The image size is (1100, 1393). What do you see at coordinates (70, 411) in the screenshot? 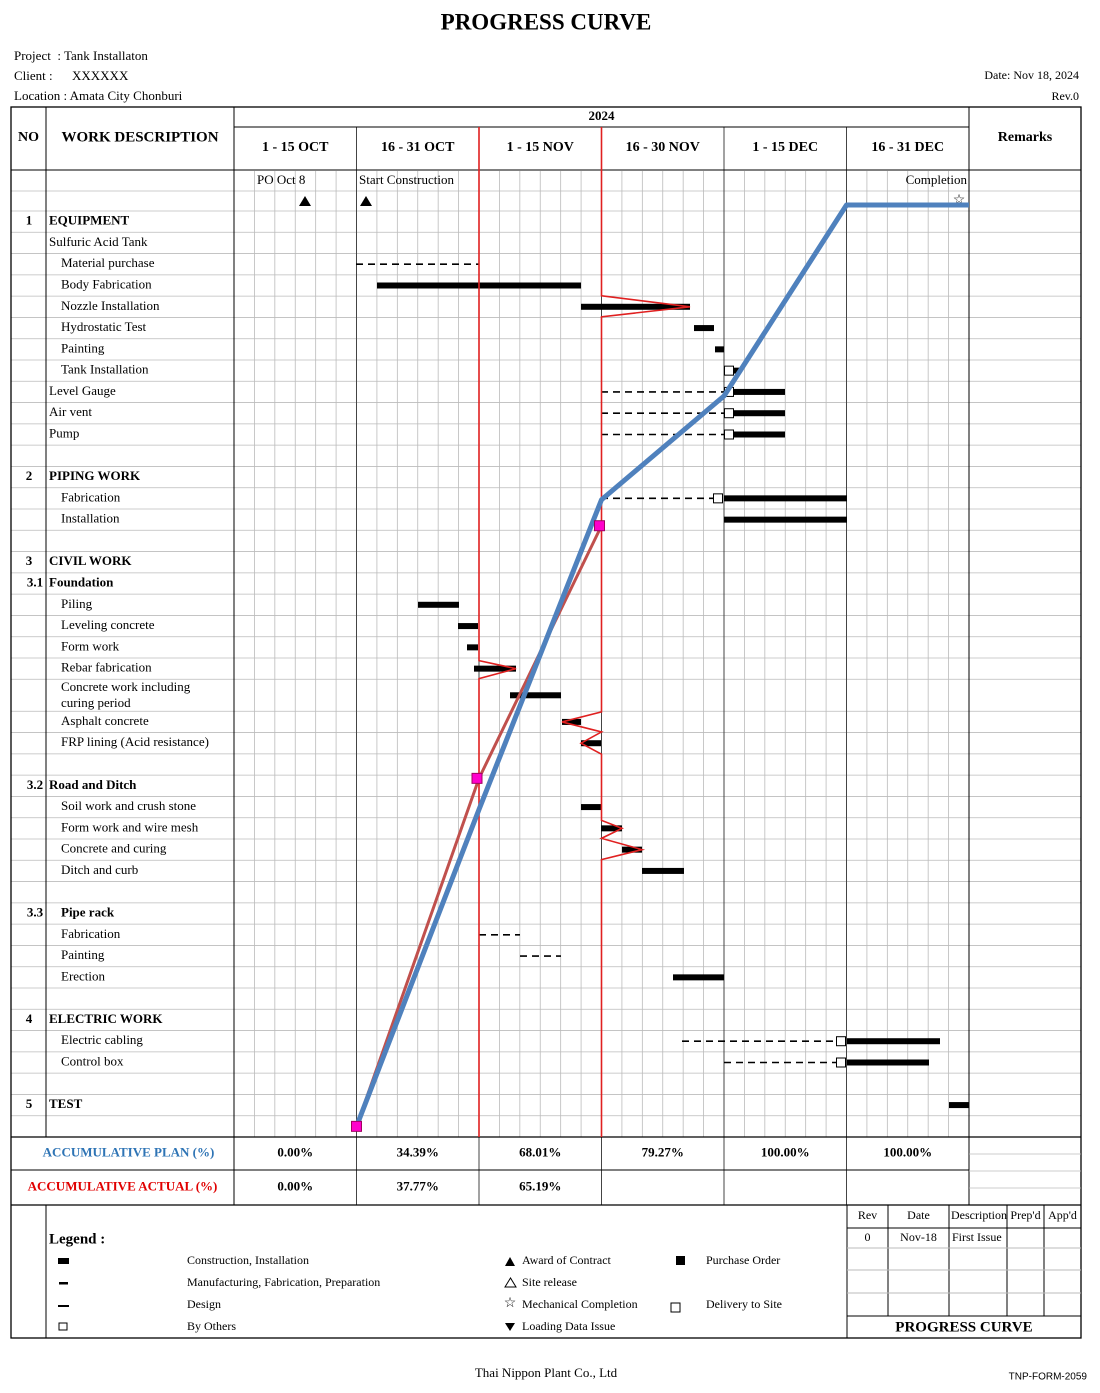
I see `row-label: Air vent` at bounding box center [70, 411].